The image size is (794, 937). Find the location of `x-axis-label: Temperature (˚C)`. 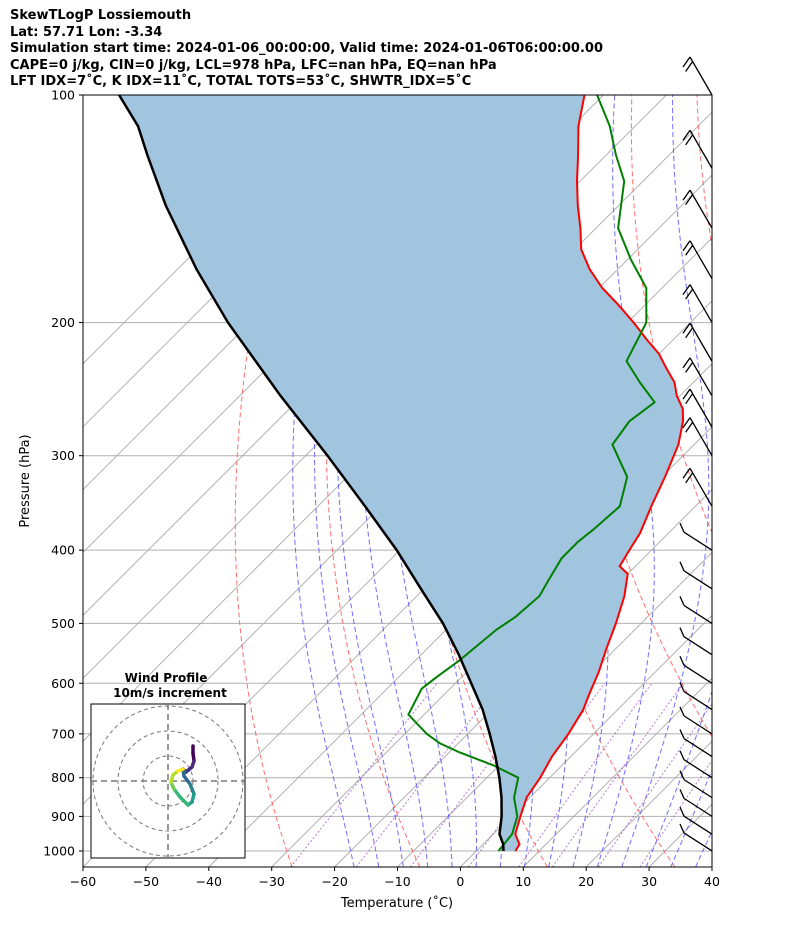

x-axis-label: Temperature (˚C) is located at coordinates (396, 903).